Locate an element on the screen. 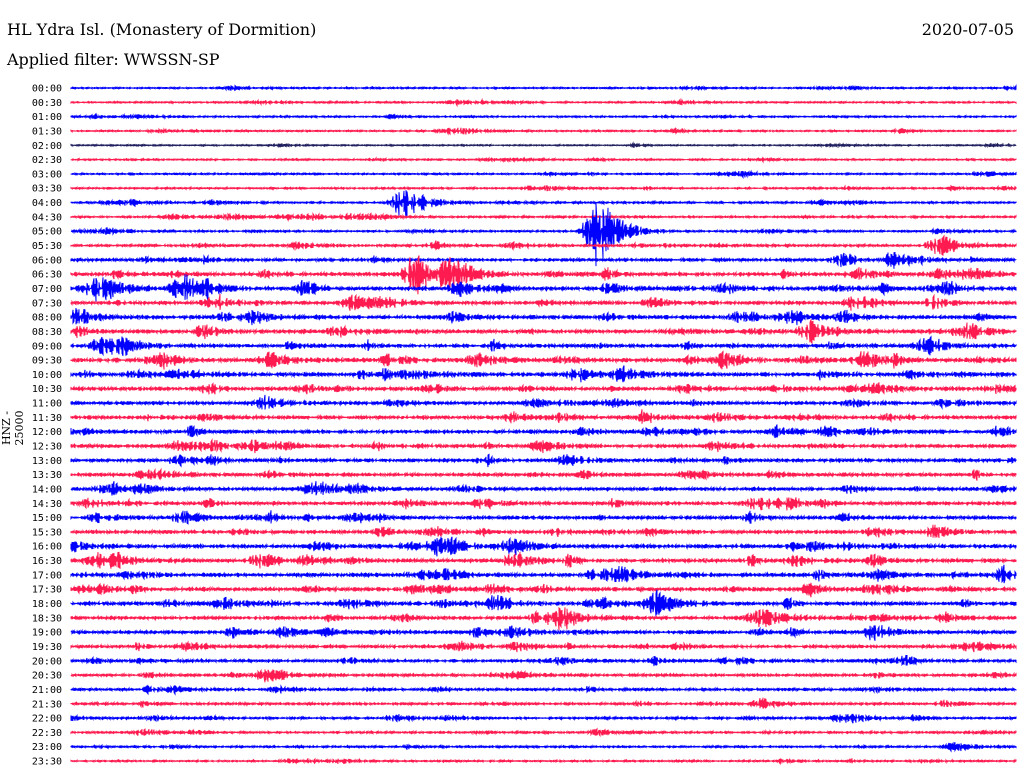  row-time-label: 22:30 is located at coordinates (47, 733).